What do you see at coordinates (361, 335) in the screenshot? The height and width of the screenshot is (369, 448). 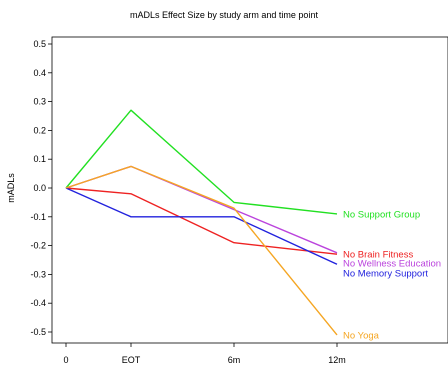 I see `series-label: No Yoga` at bounding box center [361, 335].